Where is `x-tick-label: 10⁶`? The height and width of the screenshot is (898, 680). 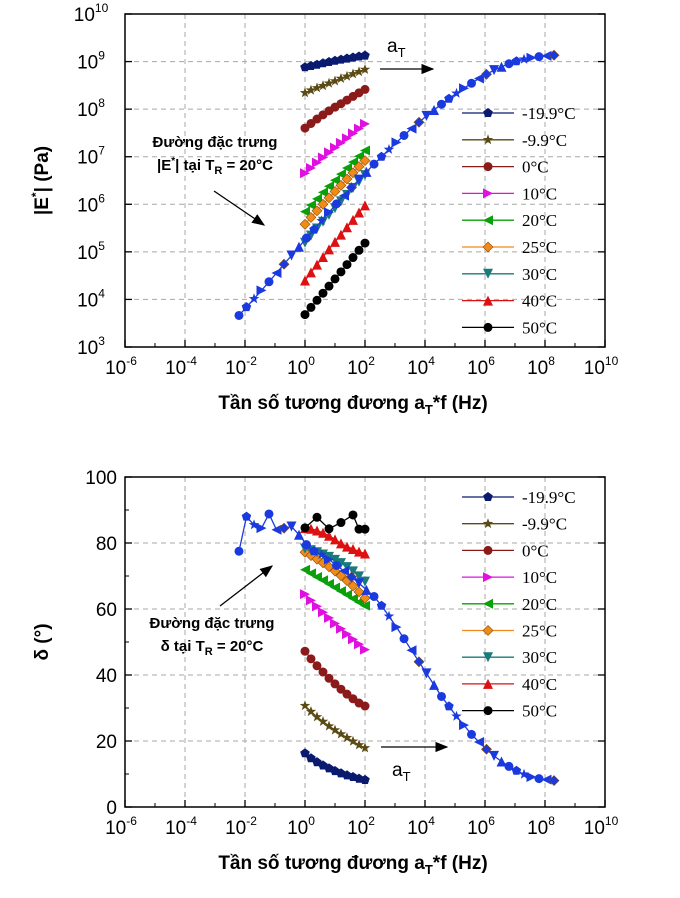 x-tick-label: 10⁶ is located at coordinates (481, 826).